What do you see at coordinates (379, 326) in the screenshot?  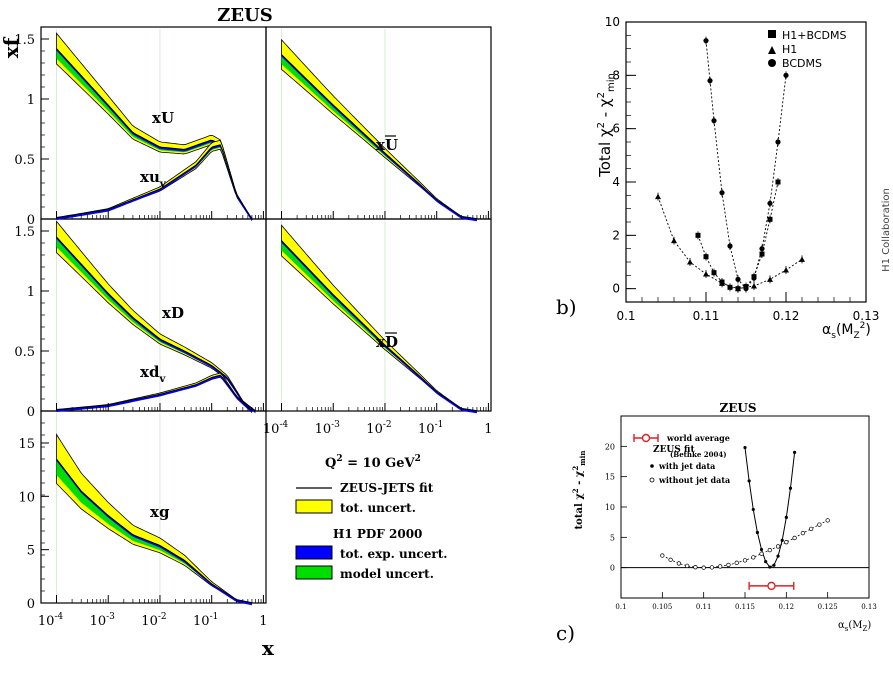 I see `pdf-central-xDbar` at bounding box center [379, 326].